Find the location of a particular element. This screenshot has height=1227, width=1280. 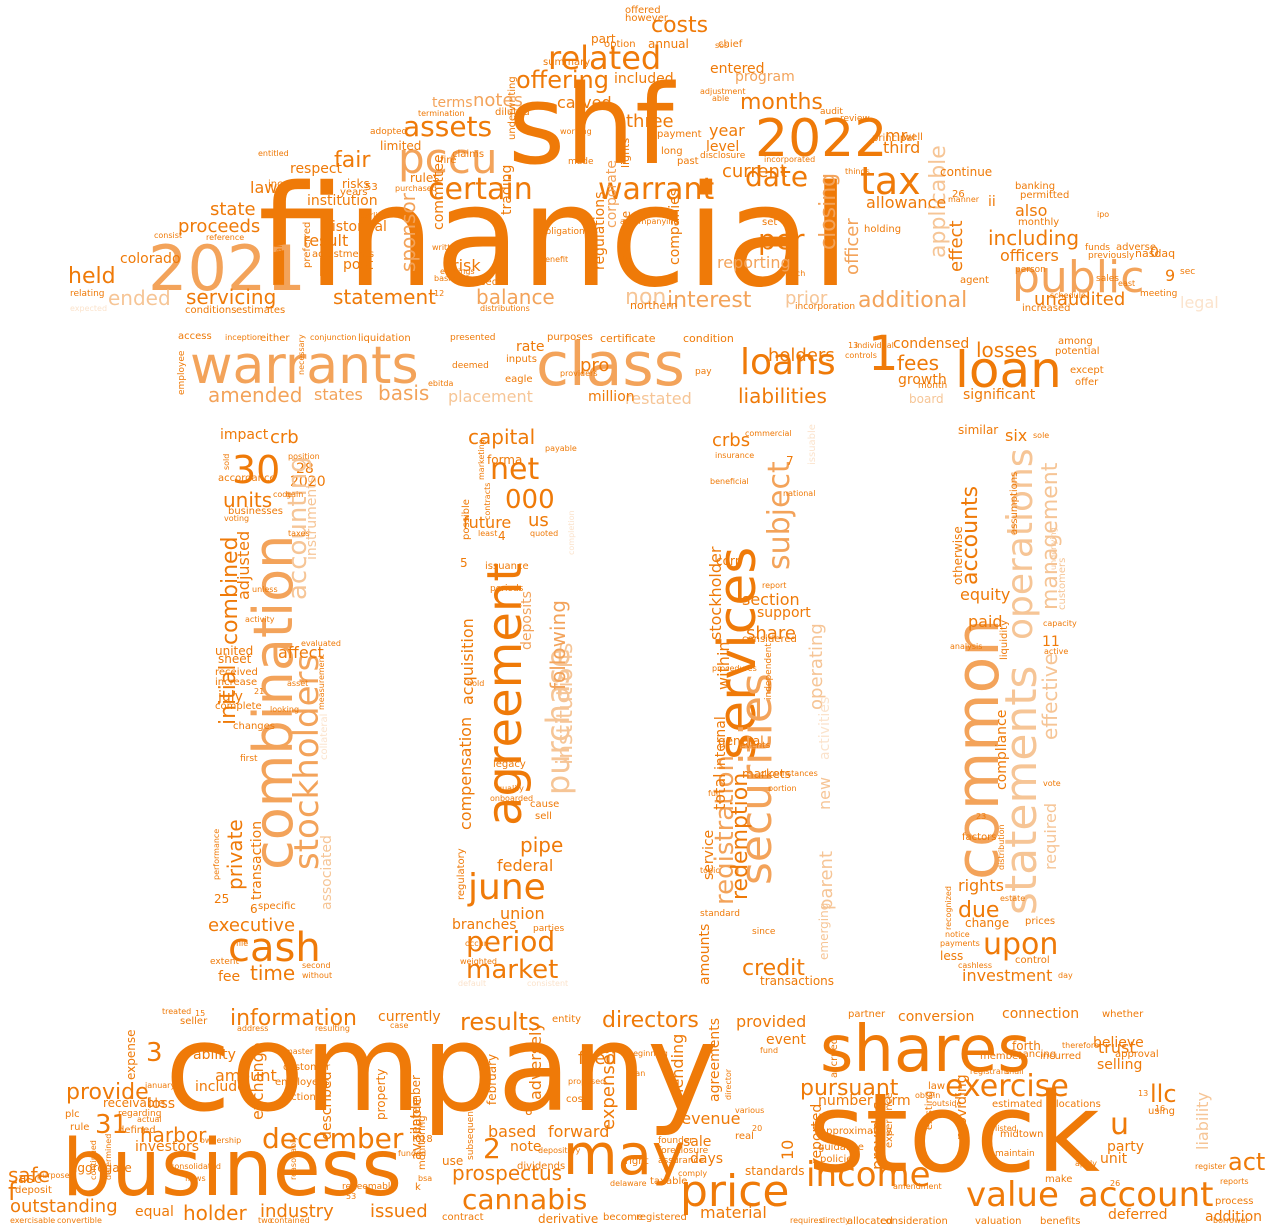

word-reference: reference is located at coordinates (225, 237).